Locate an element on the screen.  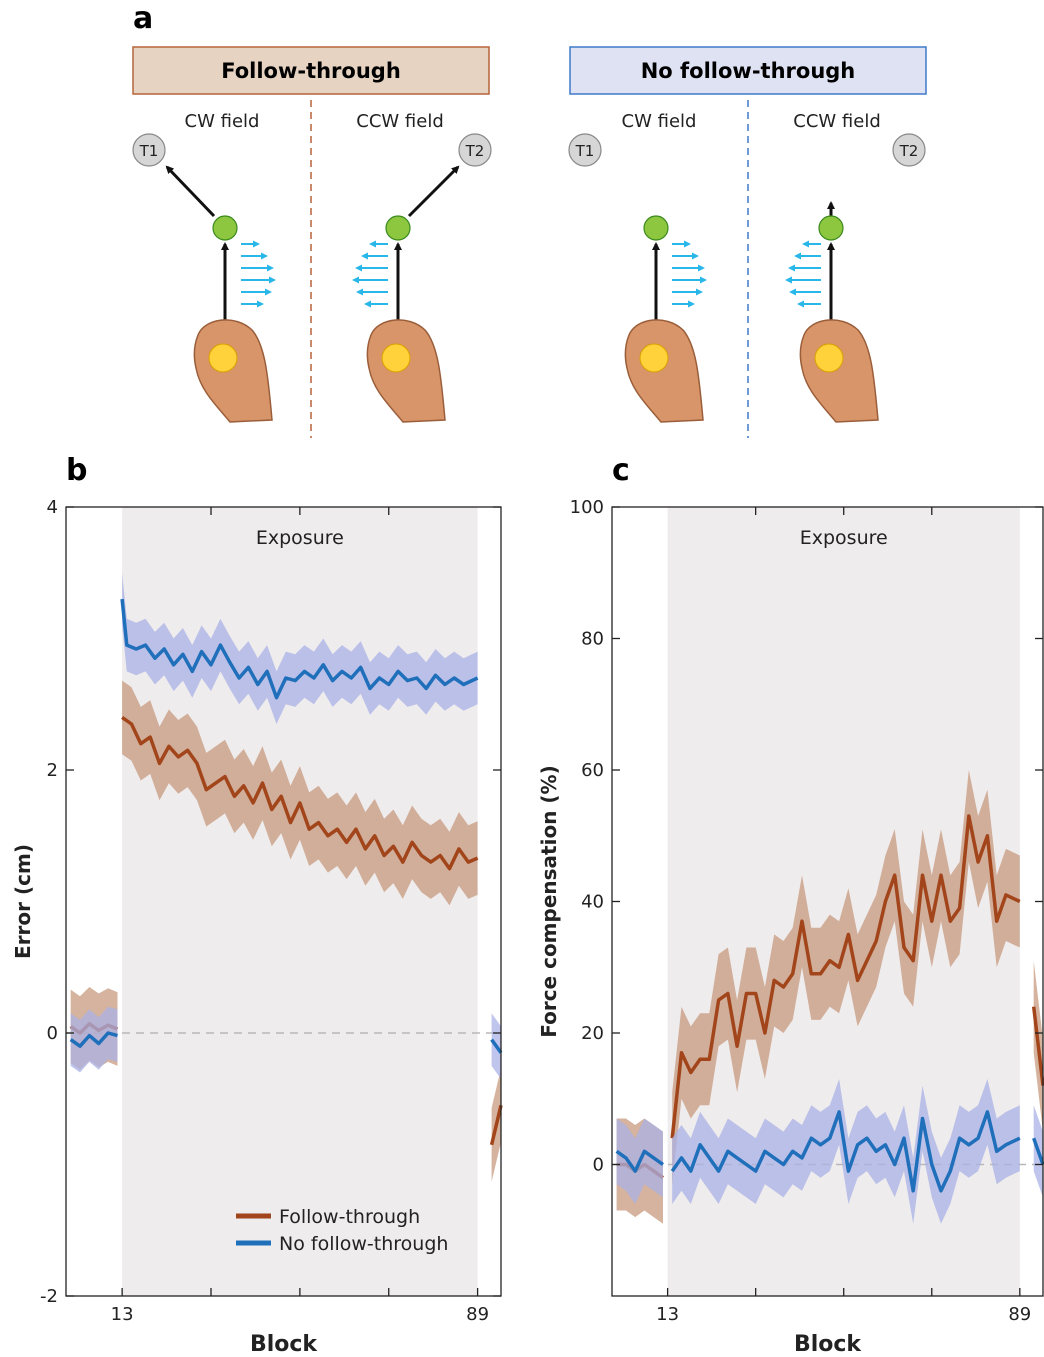
follow-through-header-box is located at coordinates (311, 70).